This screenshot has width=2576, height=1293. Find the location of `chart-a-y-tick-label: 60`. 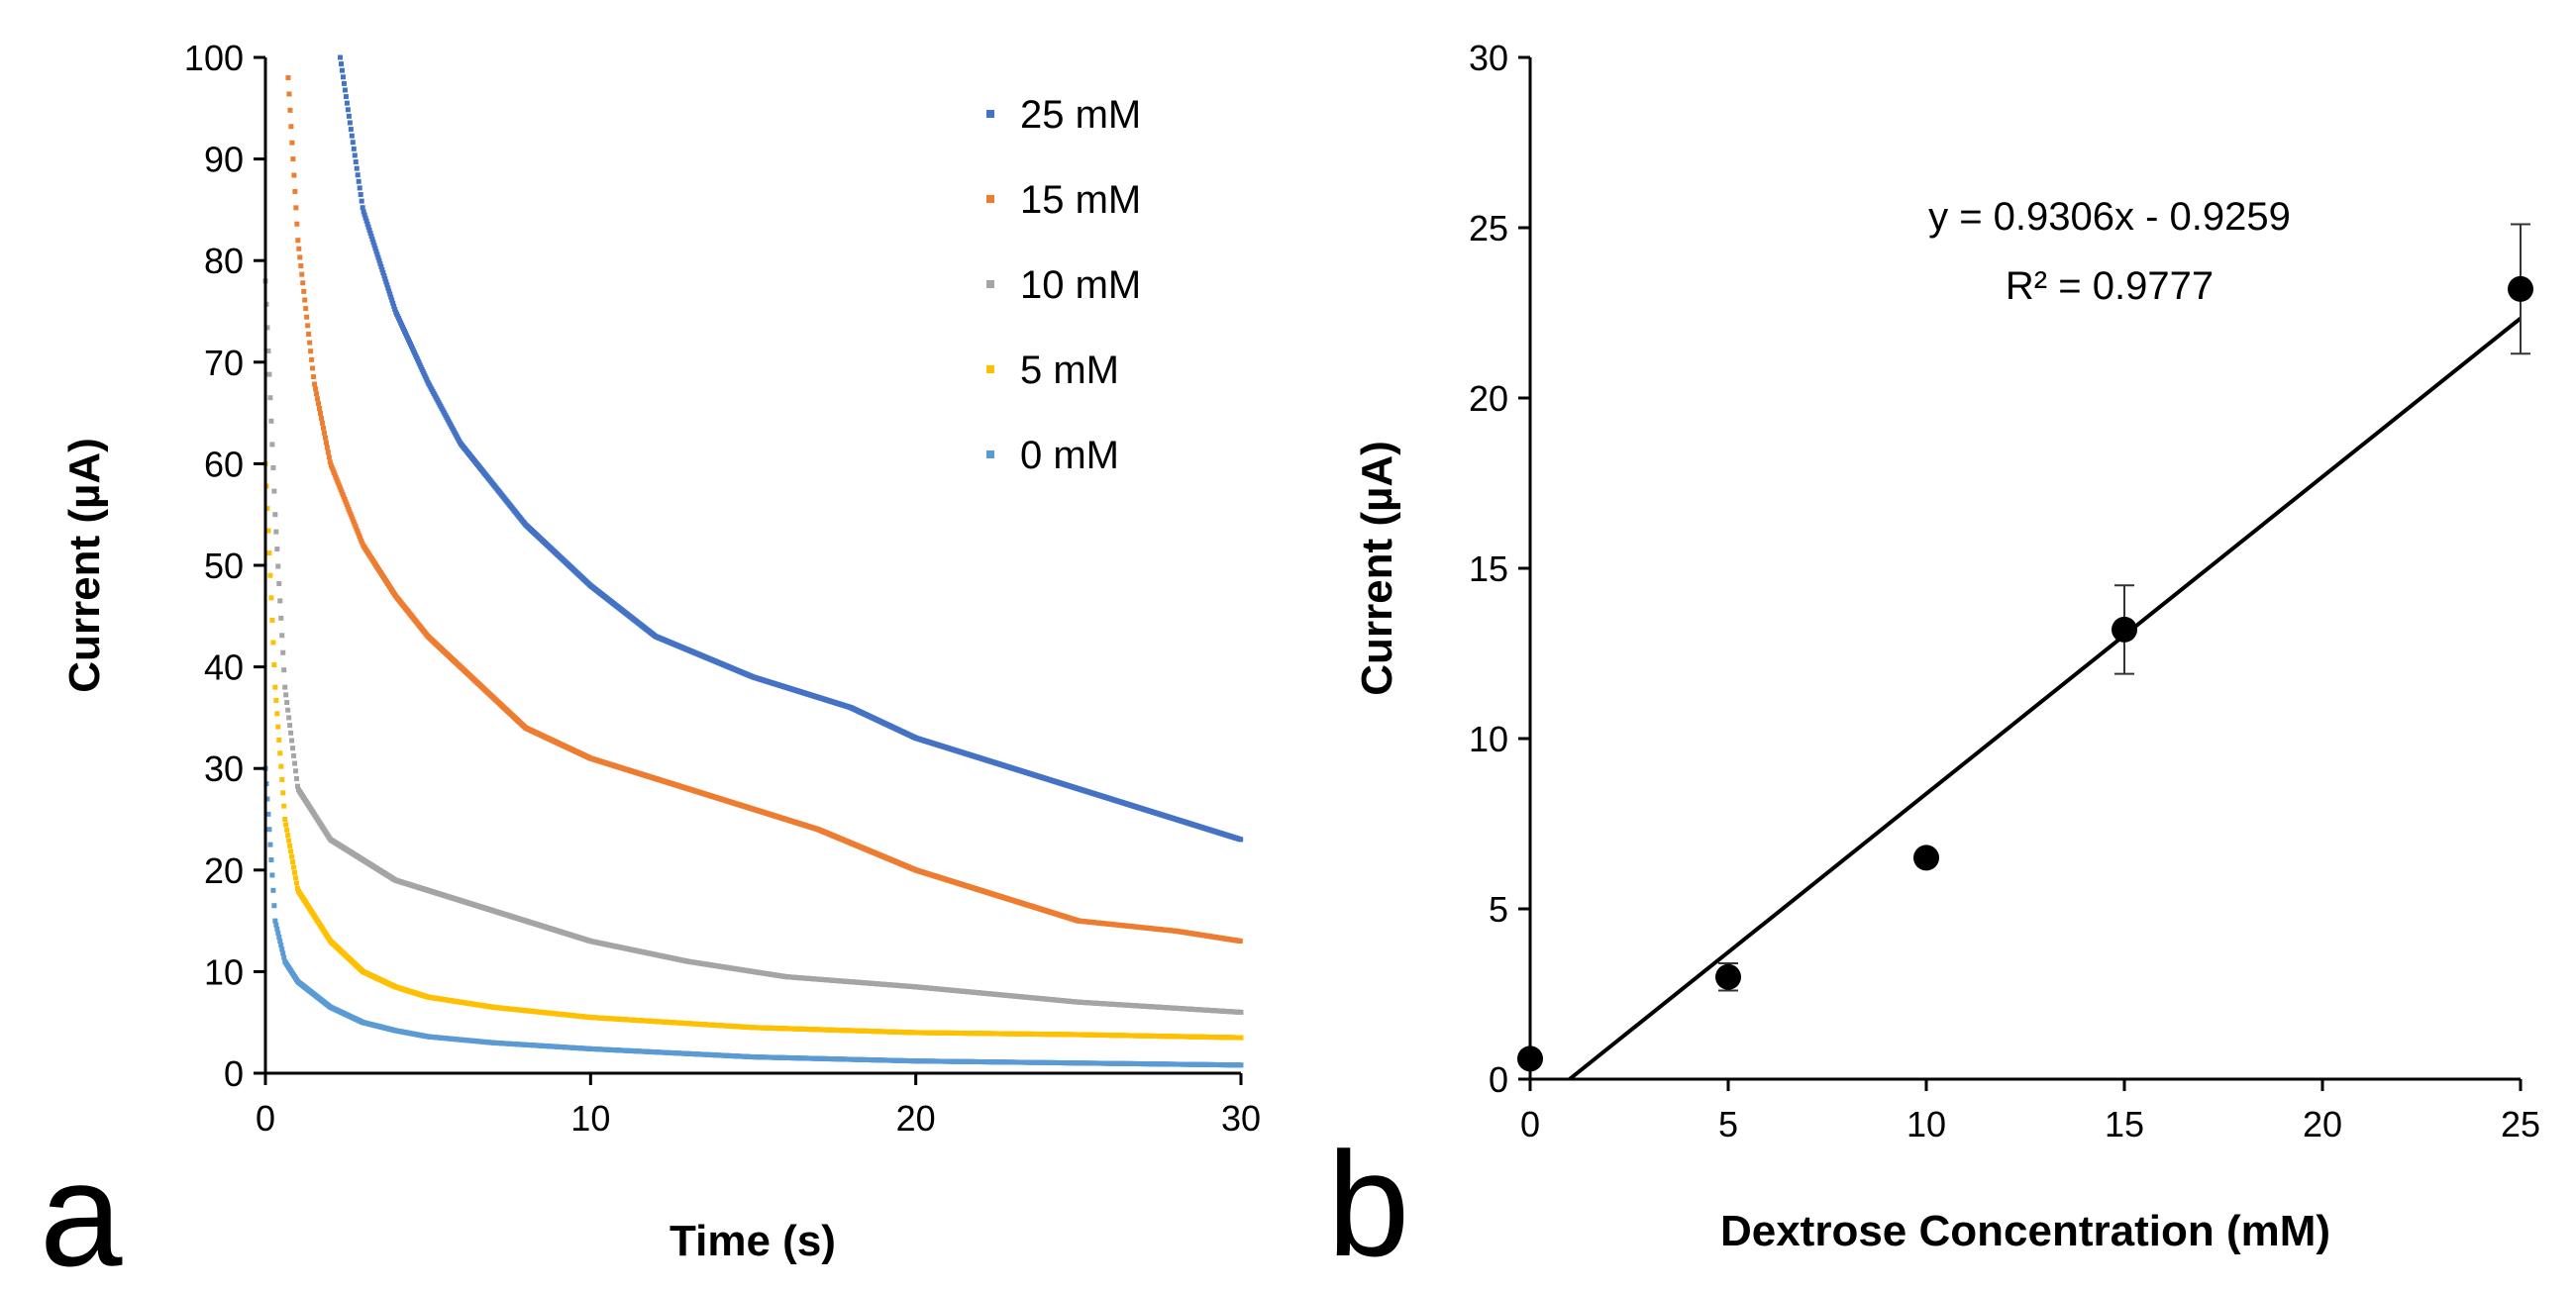

chart-a-y-tick-label: 60 is located at coordinates (224, 464).